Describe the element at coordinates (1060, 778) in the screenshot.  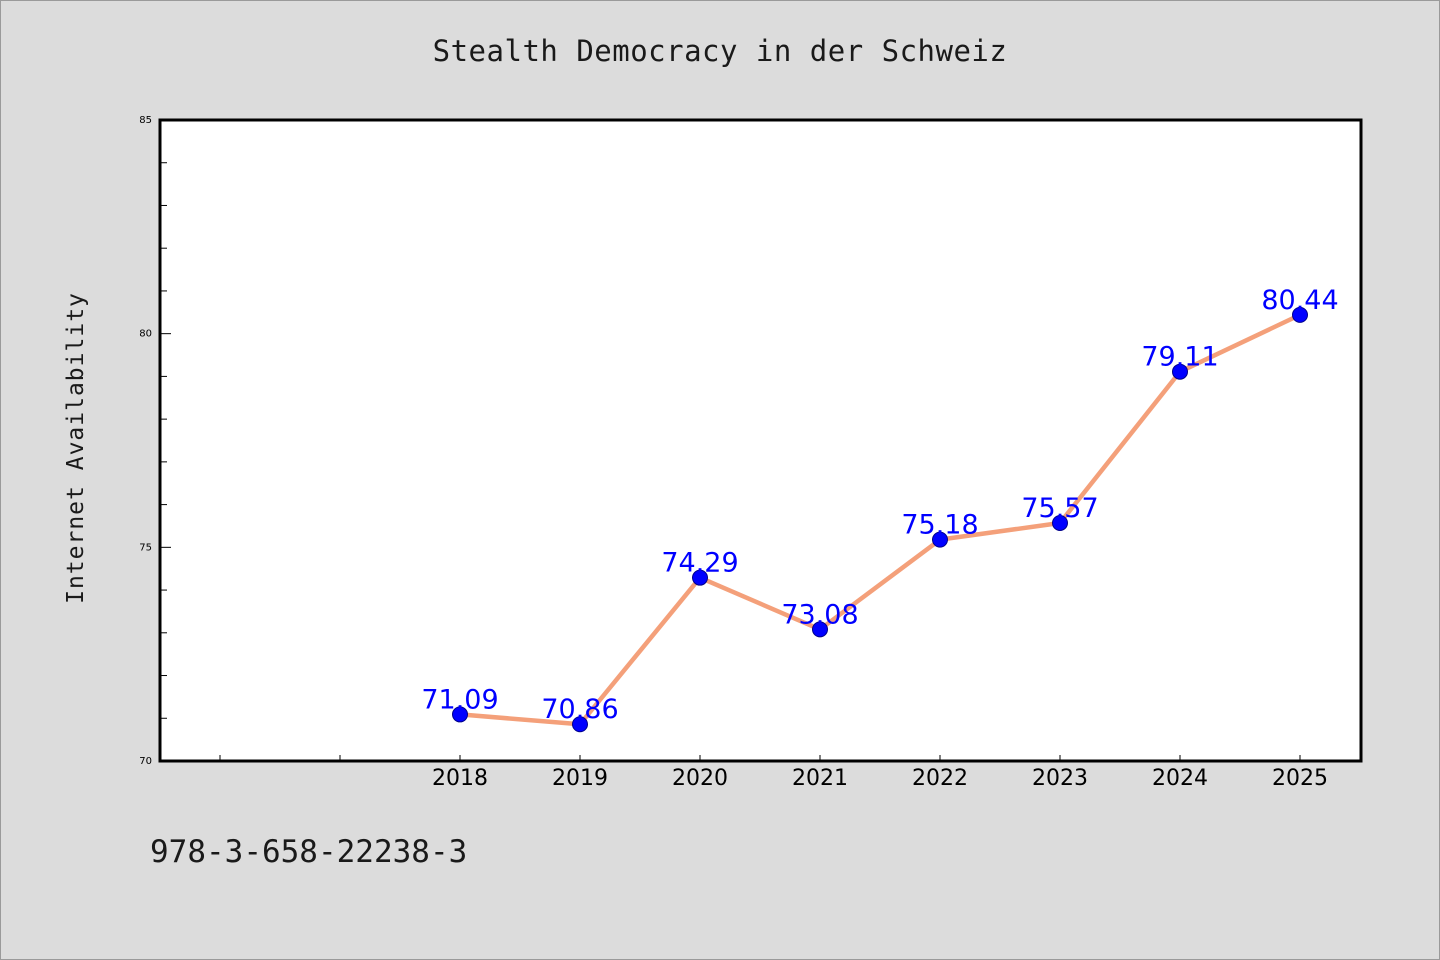
I see `x-tick-label: 2023` at that location.